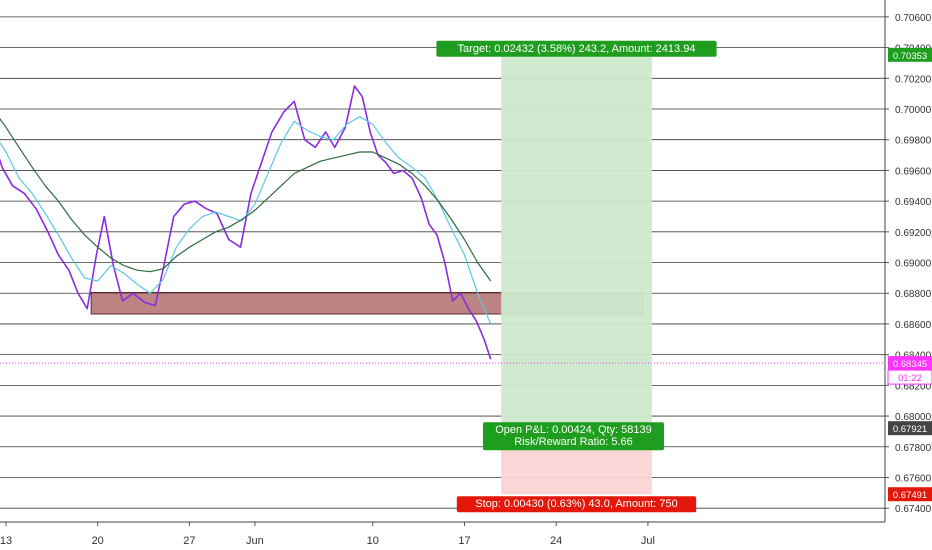 Image resolution: width=932 pixels, height=550 pixels. I want to click on y-tick-label: 0.69800, so click(913, 141).